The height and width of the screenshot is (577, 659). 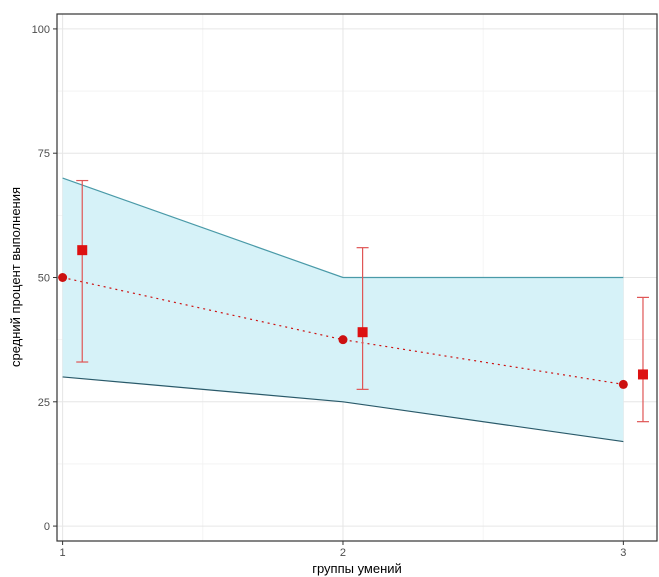 I want to click on y-axis: 0 25 50 75 100, so click(x=44, y=278).